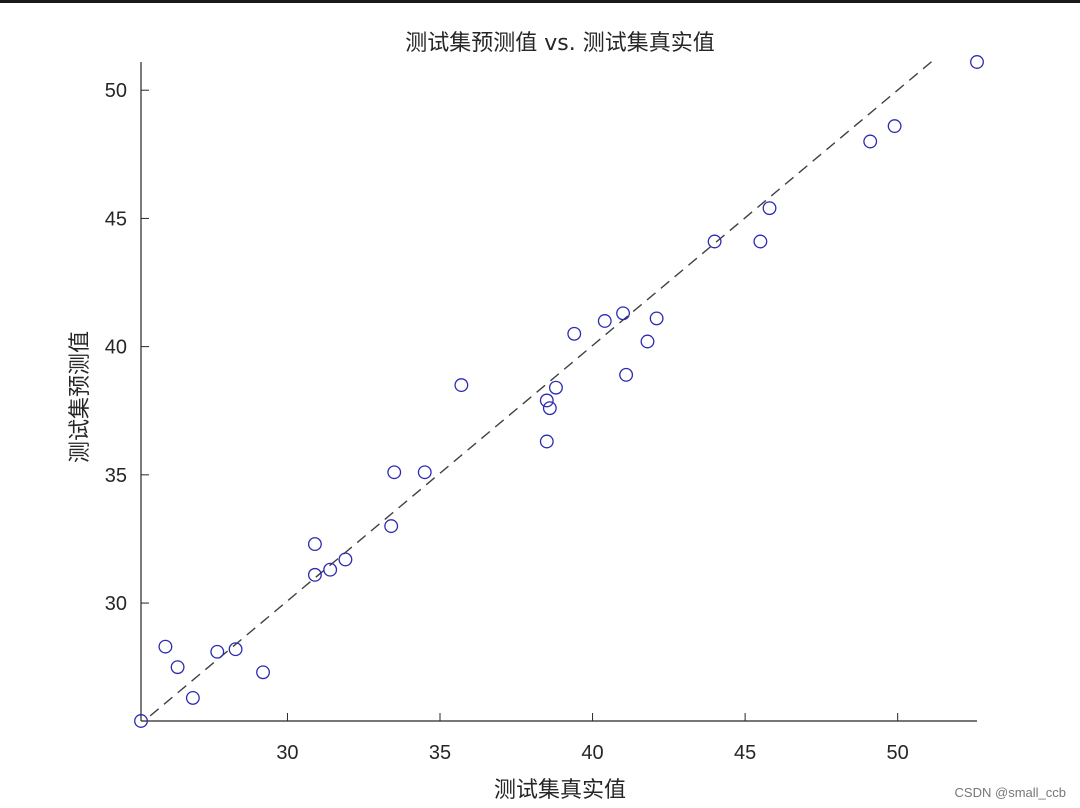  What do you see at coordinates (745, 753) in the screenshot?
I see `x-tick-label: 45` at bounding box center [745, 753].